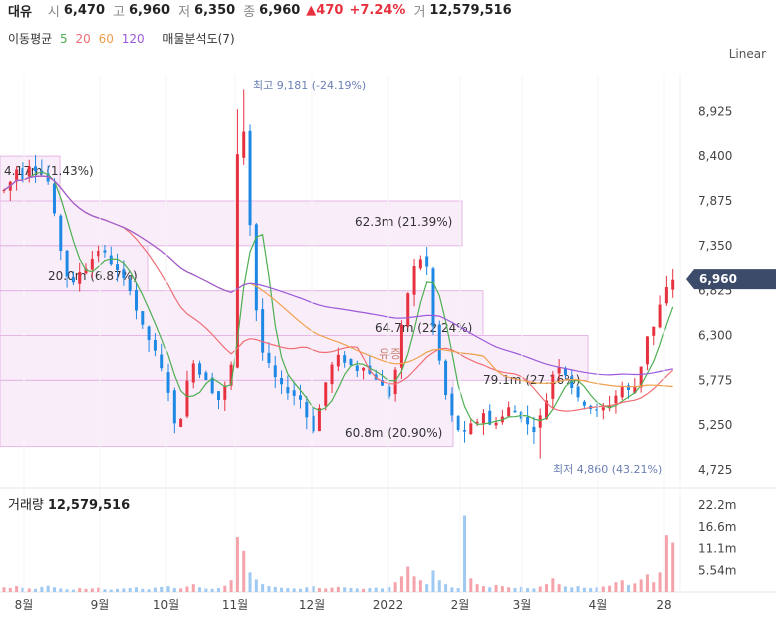 The width and height of the screenshot is (776, 630). Describe the element at coordinates (64, 39) in the screenshot. I see `ma5-legend: 5` at that location.